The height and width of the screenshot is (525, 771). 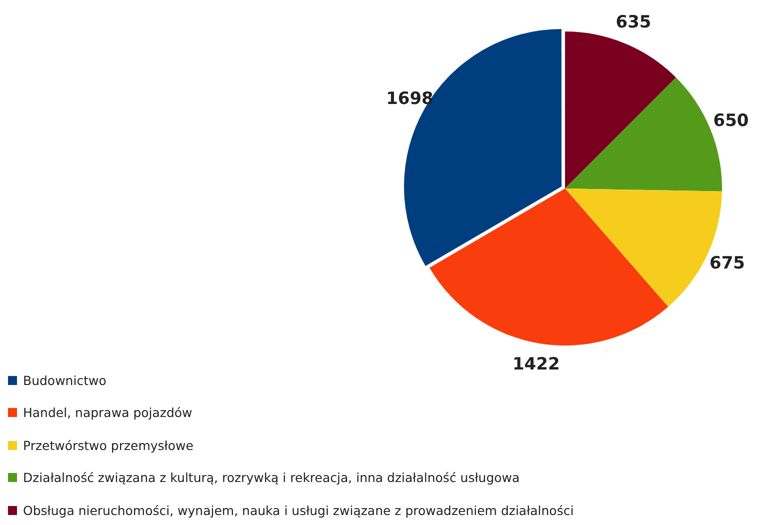 What do you see at coordinates (731, 120) in the screenshot?
I see `data-label: 650` at bounding box center [731, 120].